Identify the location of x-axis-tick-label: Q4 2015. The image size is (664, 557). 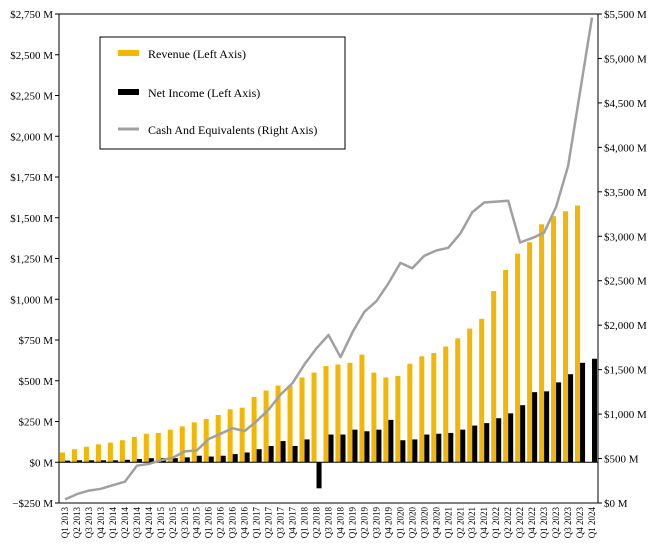
(197, 523).